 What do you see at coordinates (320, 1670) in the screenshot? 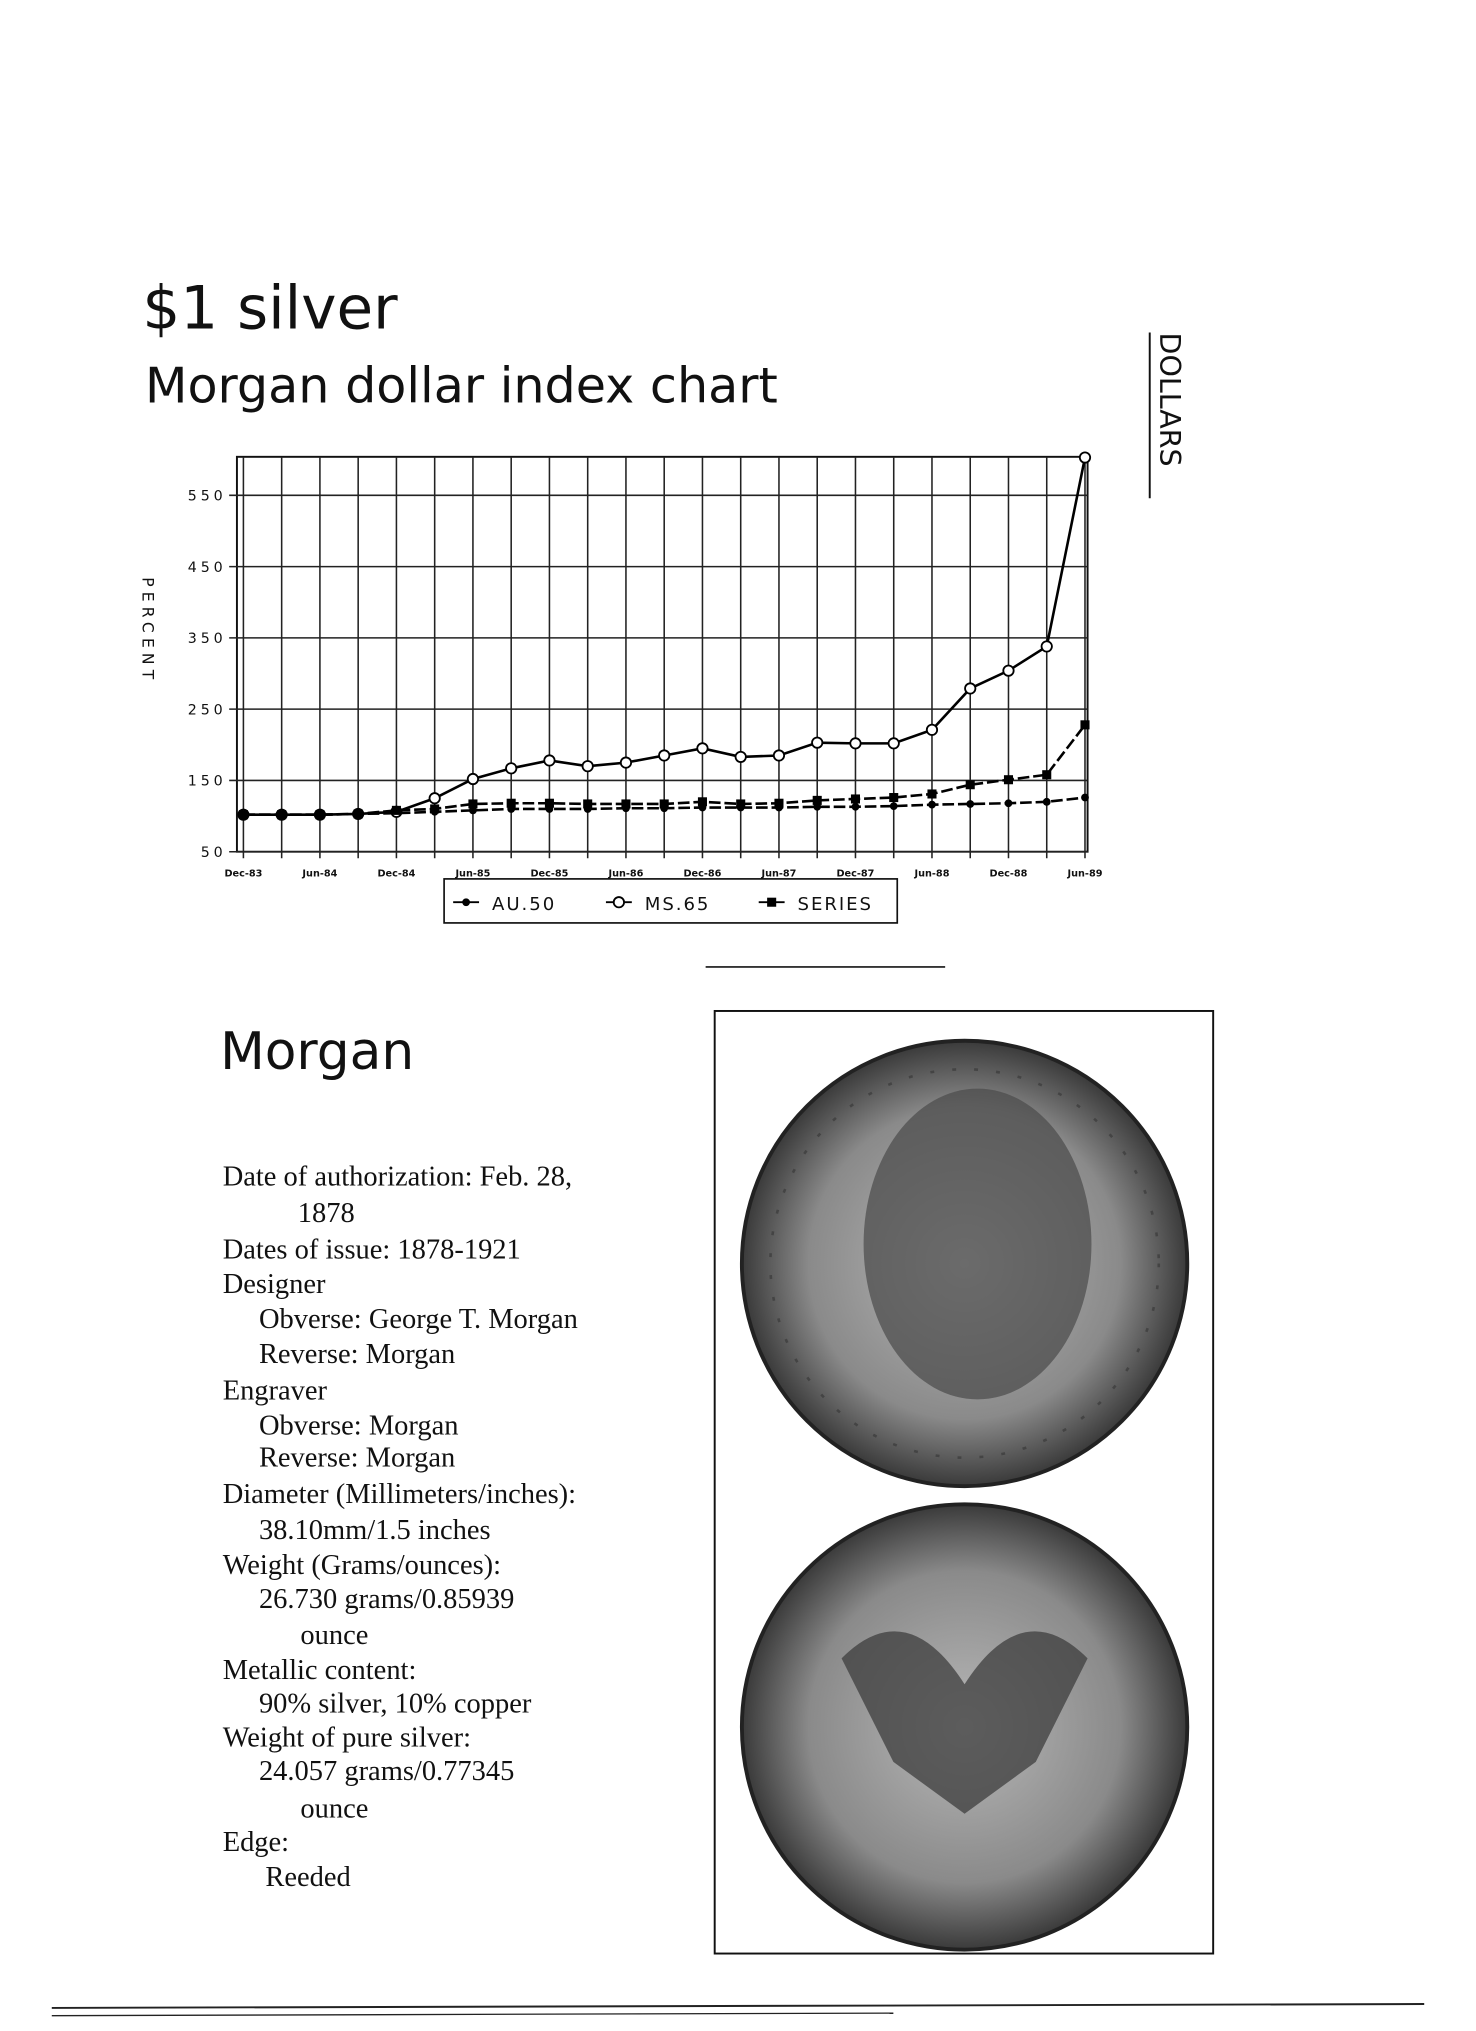
I see `spec-line: Metallic content:` at bounding box center [320, 1670].